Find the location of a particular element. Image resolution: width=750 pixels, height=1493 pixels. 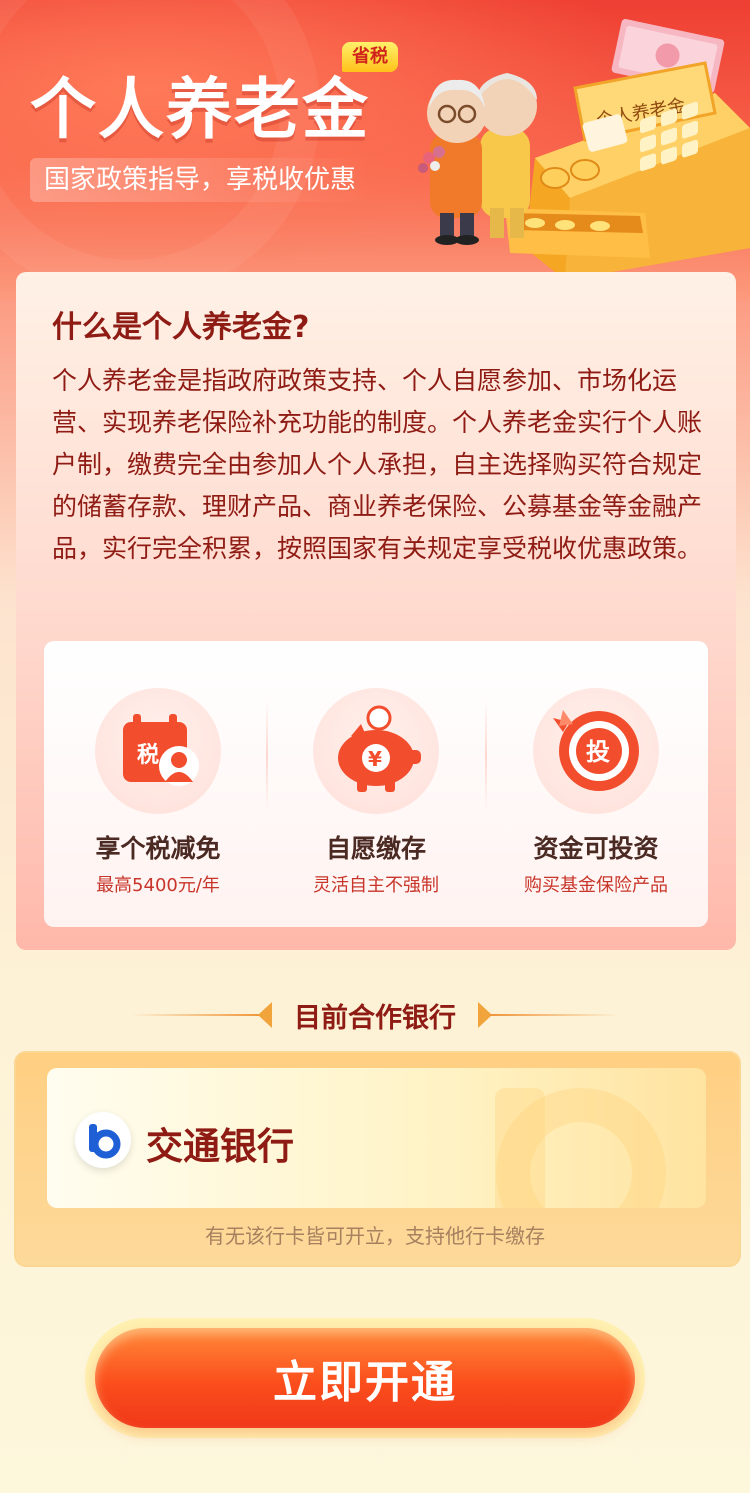

flower-bouquet-icon is located at coordinates (431, 159).